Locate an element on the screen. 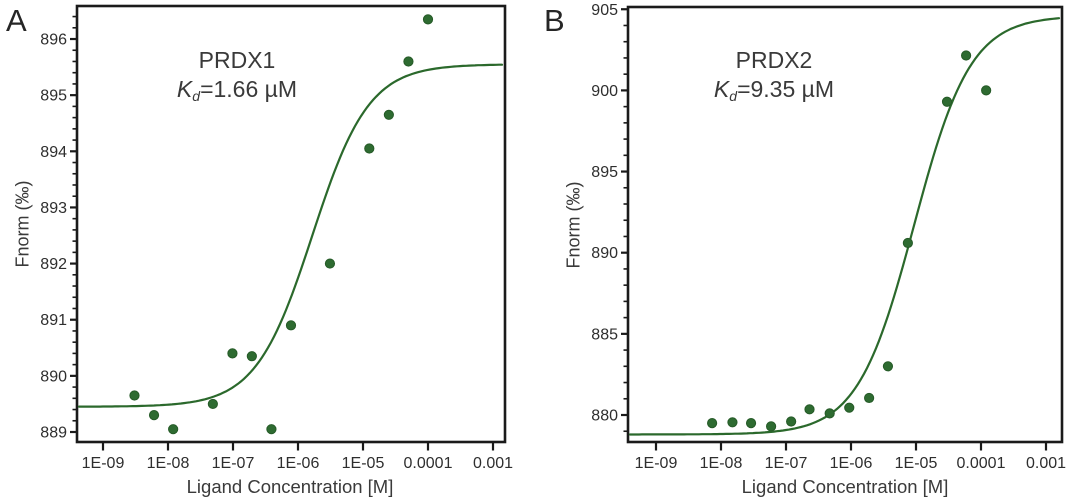 The image size is (1080, 504). panel-b-annotation: PRDX2 Kd=9.35 µM is located at coordinates (774, 77).